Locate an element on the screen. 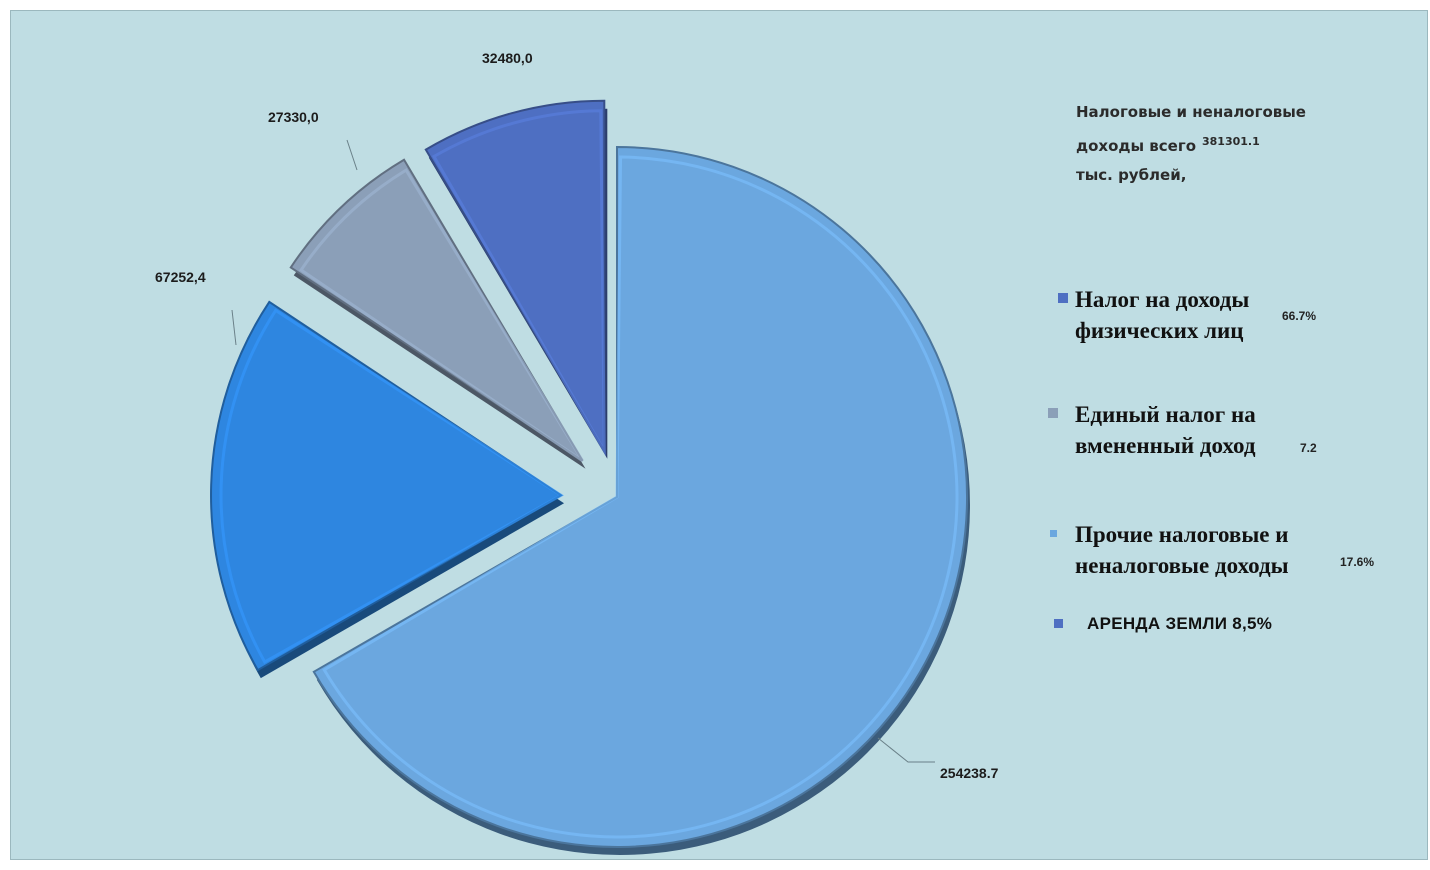 The height and width of the screenshot is (870, 1430). legend-label-line1: Налог на доходы is located at coordinates (1162, 299).